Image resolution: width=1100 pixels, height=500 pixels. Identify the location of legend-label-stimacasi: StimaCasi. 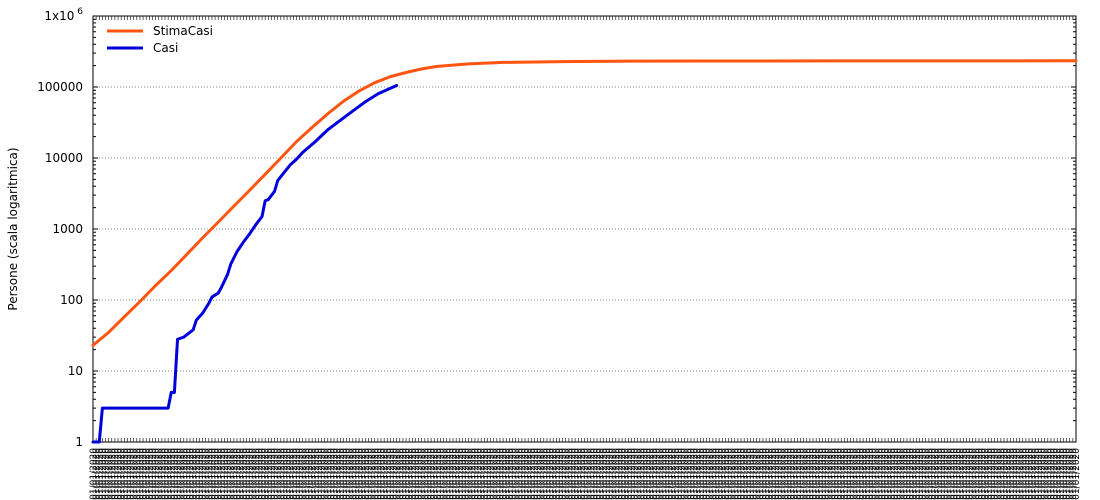
(183, 31).